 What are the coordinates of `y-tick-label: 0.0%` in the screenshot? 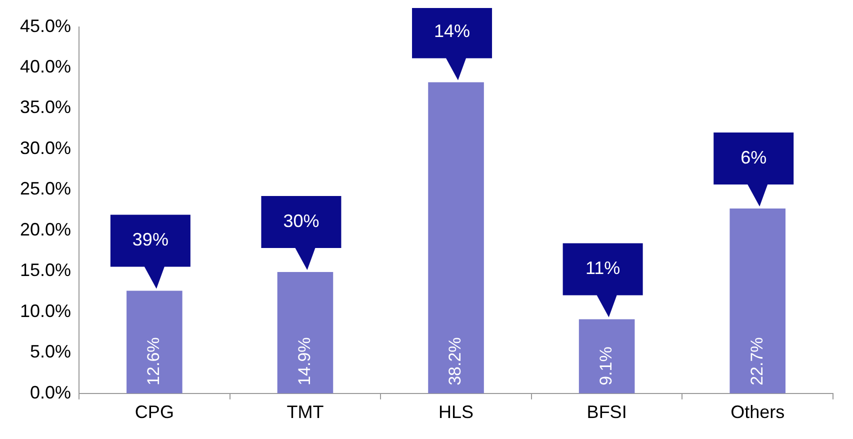 It's located at (51, 392).